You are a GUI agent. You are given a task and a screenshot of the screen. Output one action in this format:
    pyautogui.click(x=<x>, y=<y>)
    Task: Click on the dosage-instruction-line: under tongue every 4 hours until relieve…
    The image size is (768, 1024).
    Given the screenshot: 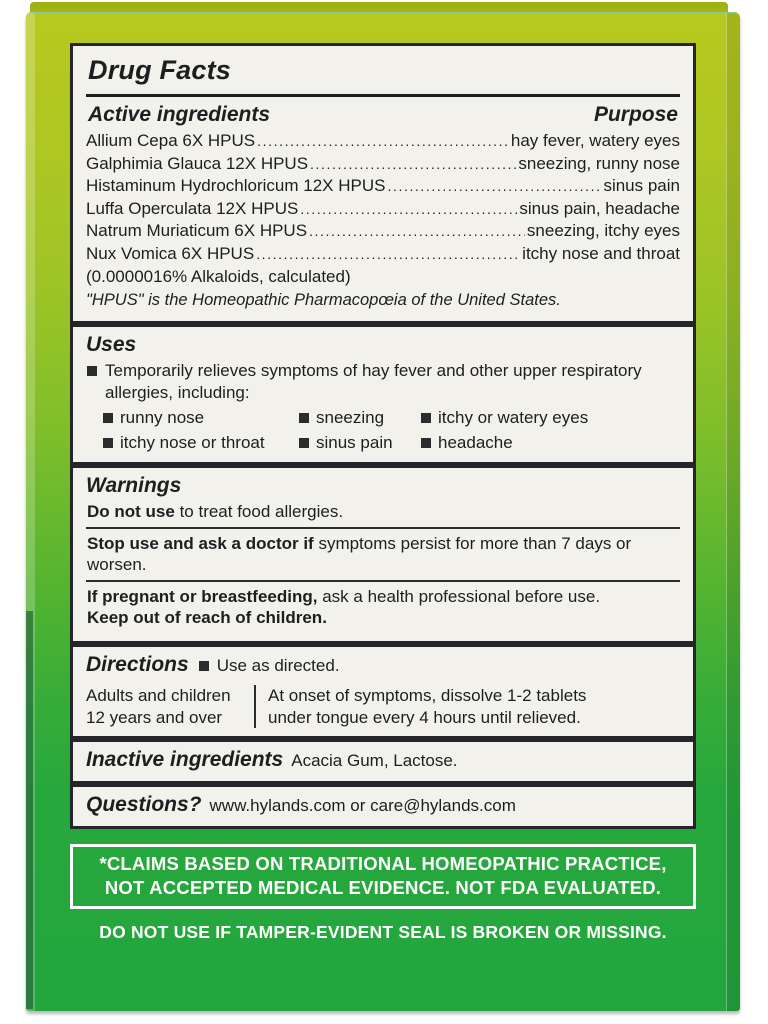 What is the action you would take?
    pyautogui.click(x=424, y=717)
    